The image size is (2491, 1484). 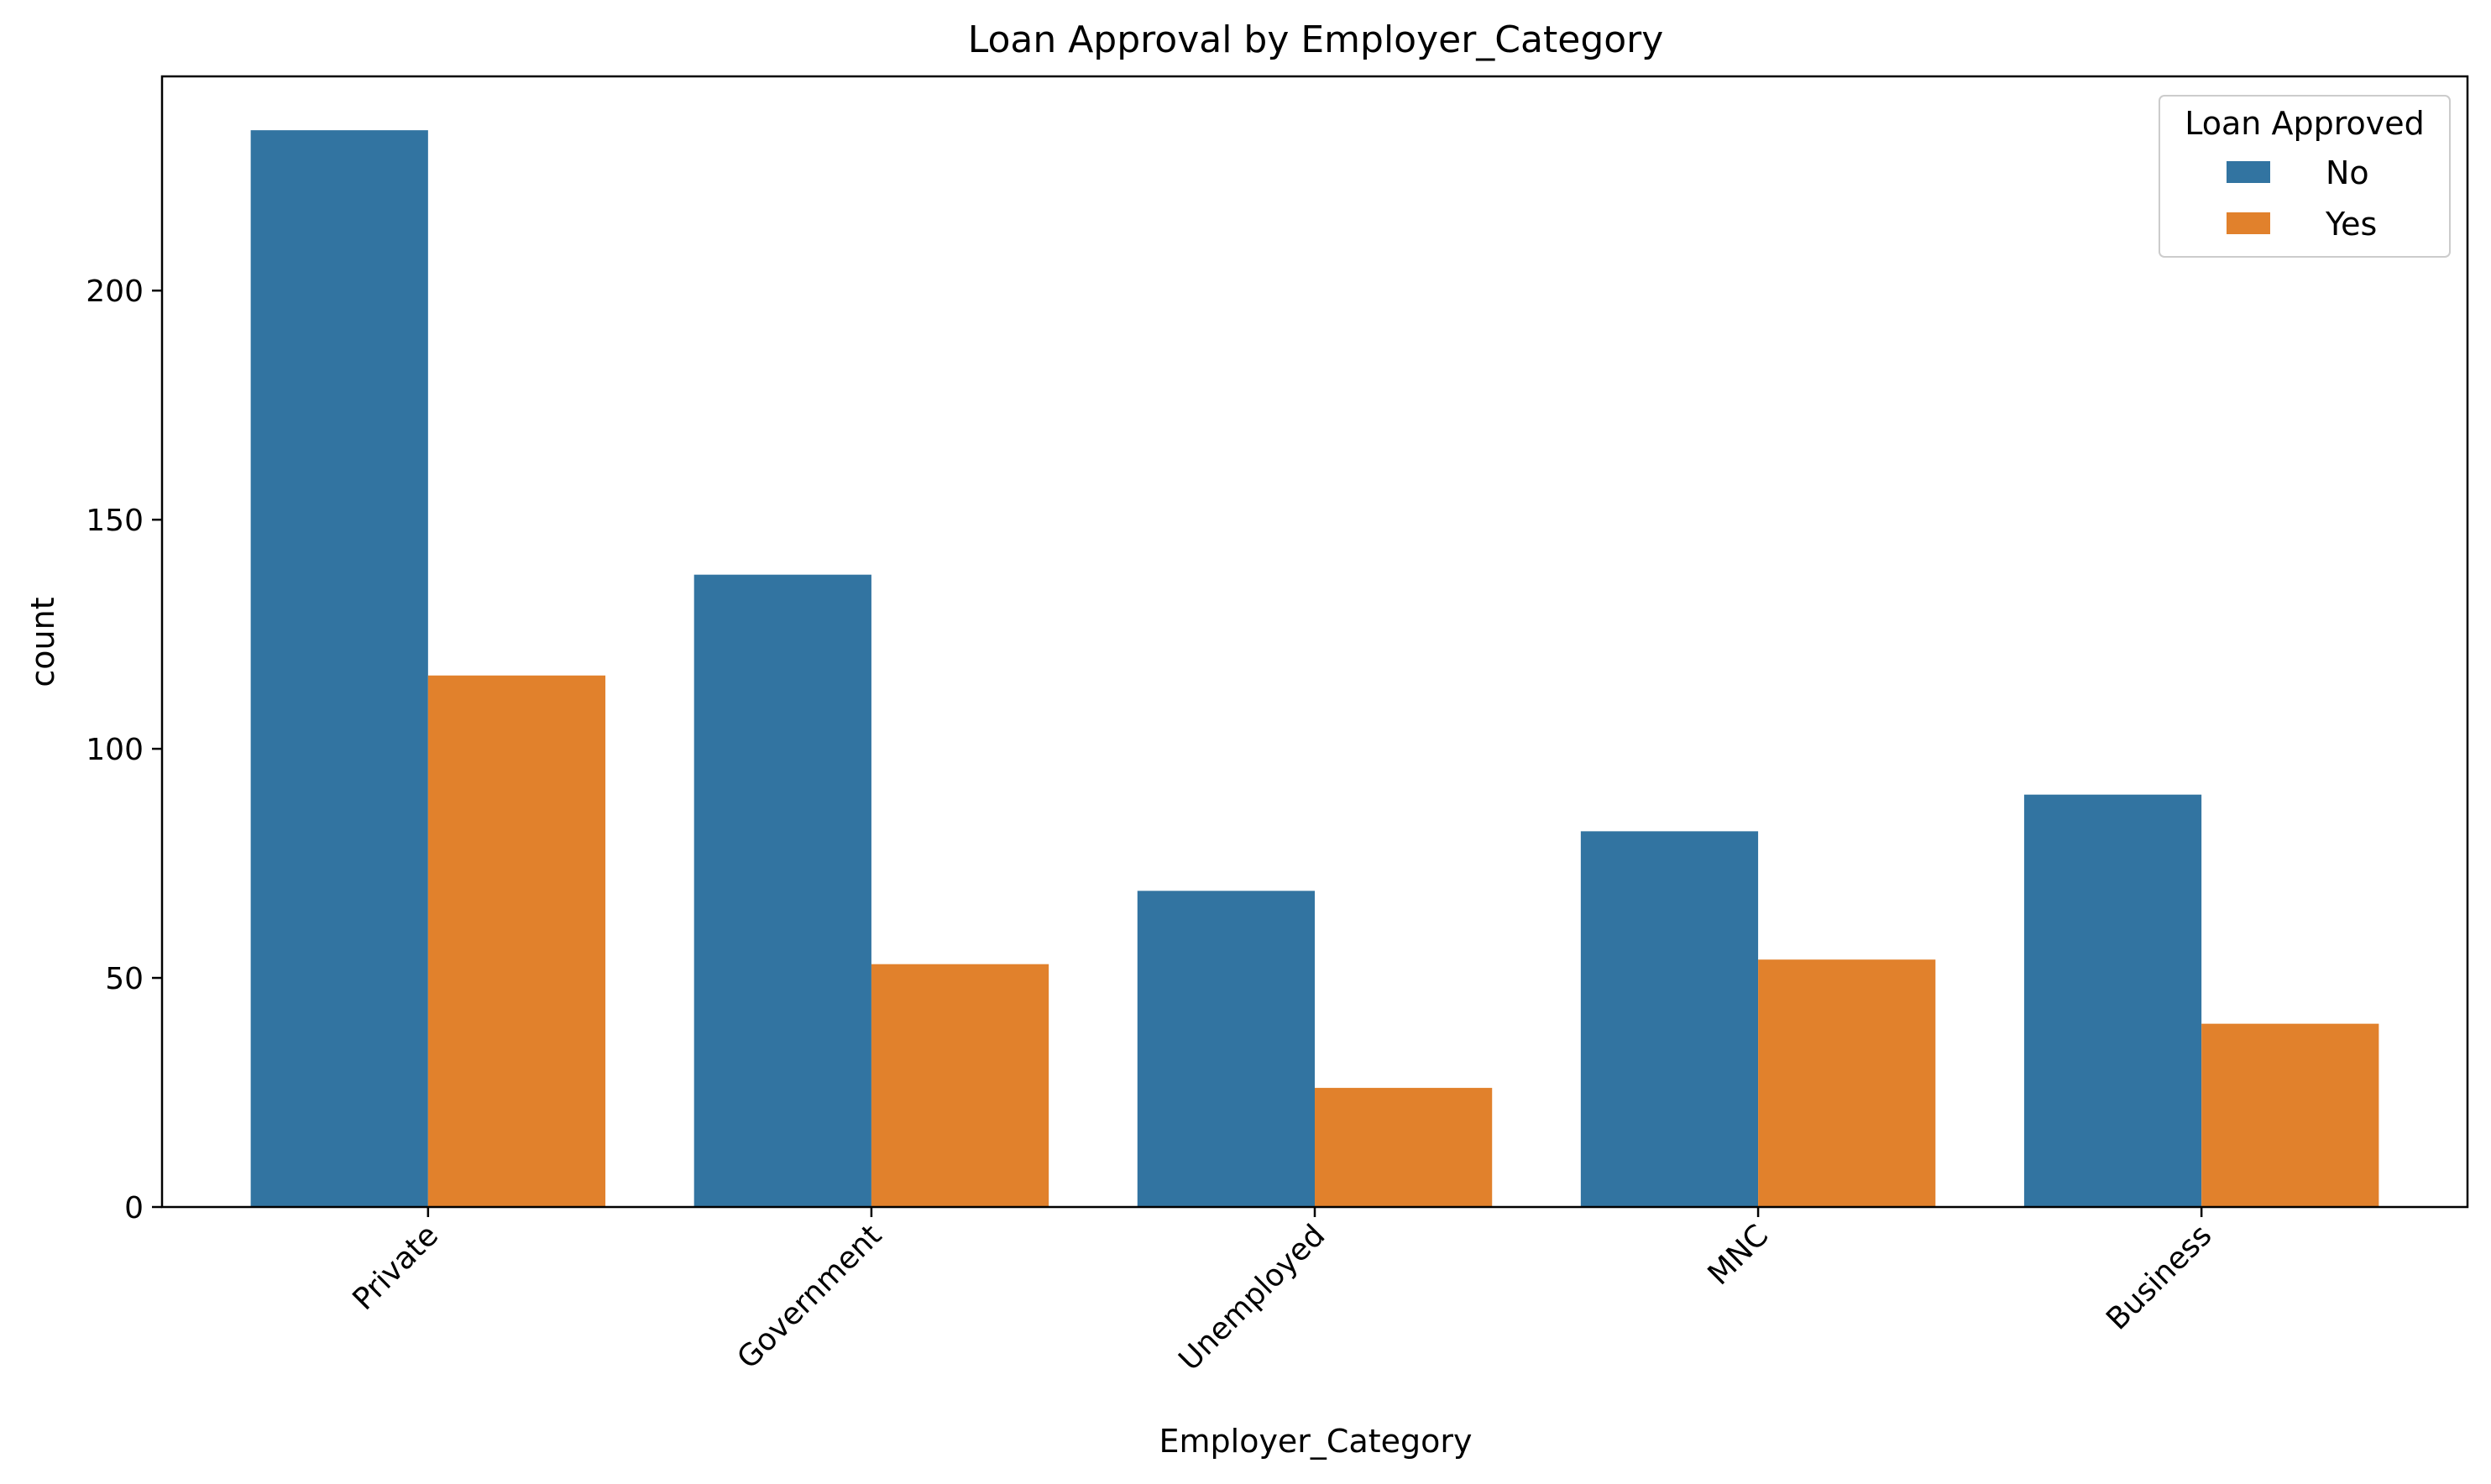 I want to click on bar-mnc-yes, so click(x=1847, y=1083).